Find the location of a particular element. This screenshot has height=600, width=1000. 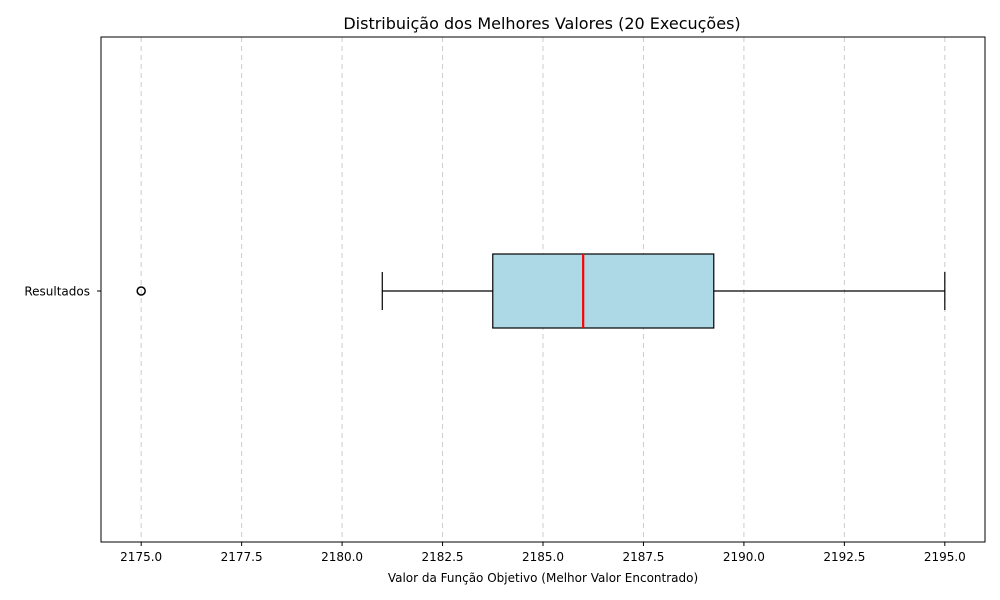

y-axis-ticks: Resultados is located at coordinates (62, 292).